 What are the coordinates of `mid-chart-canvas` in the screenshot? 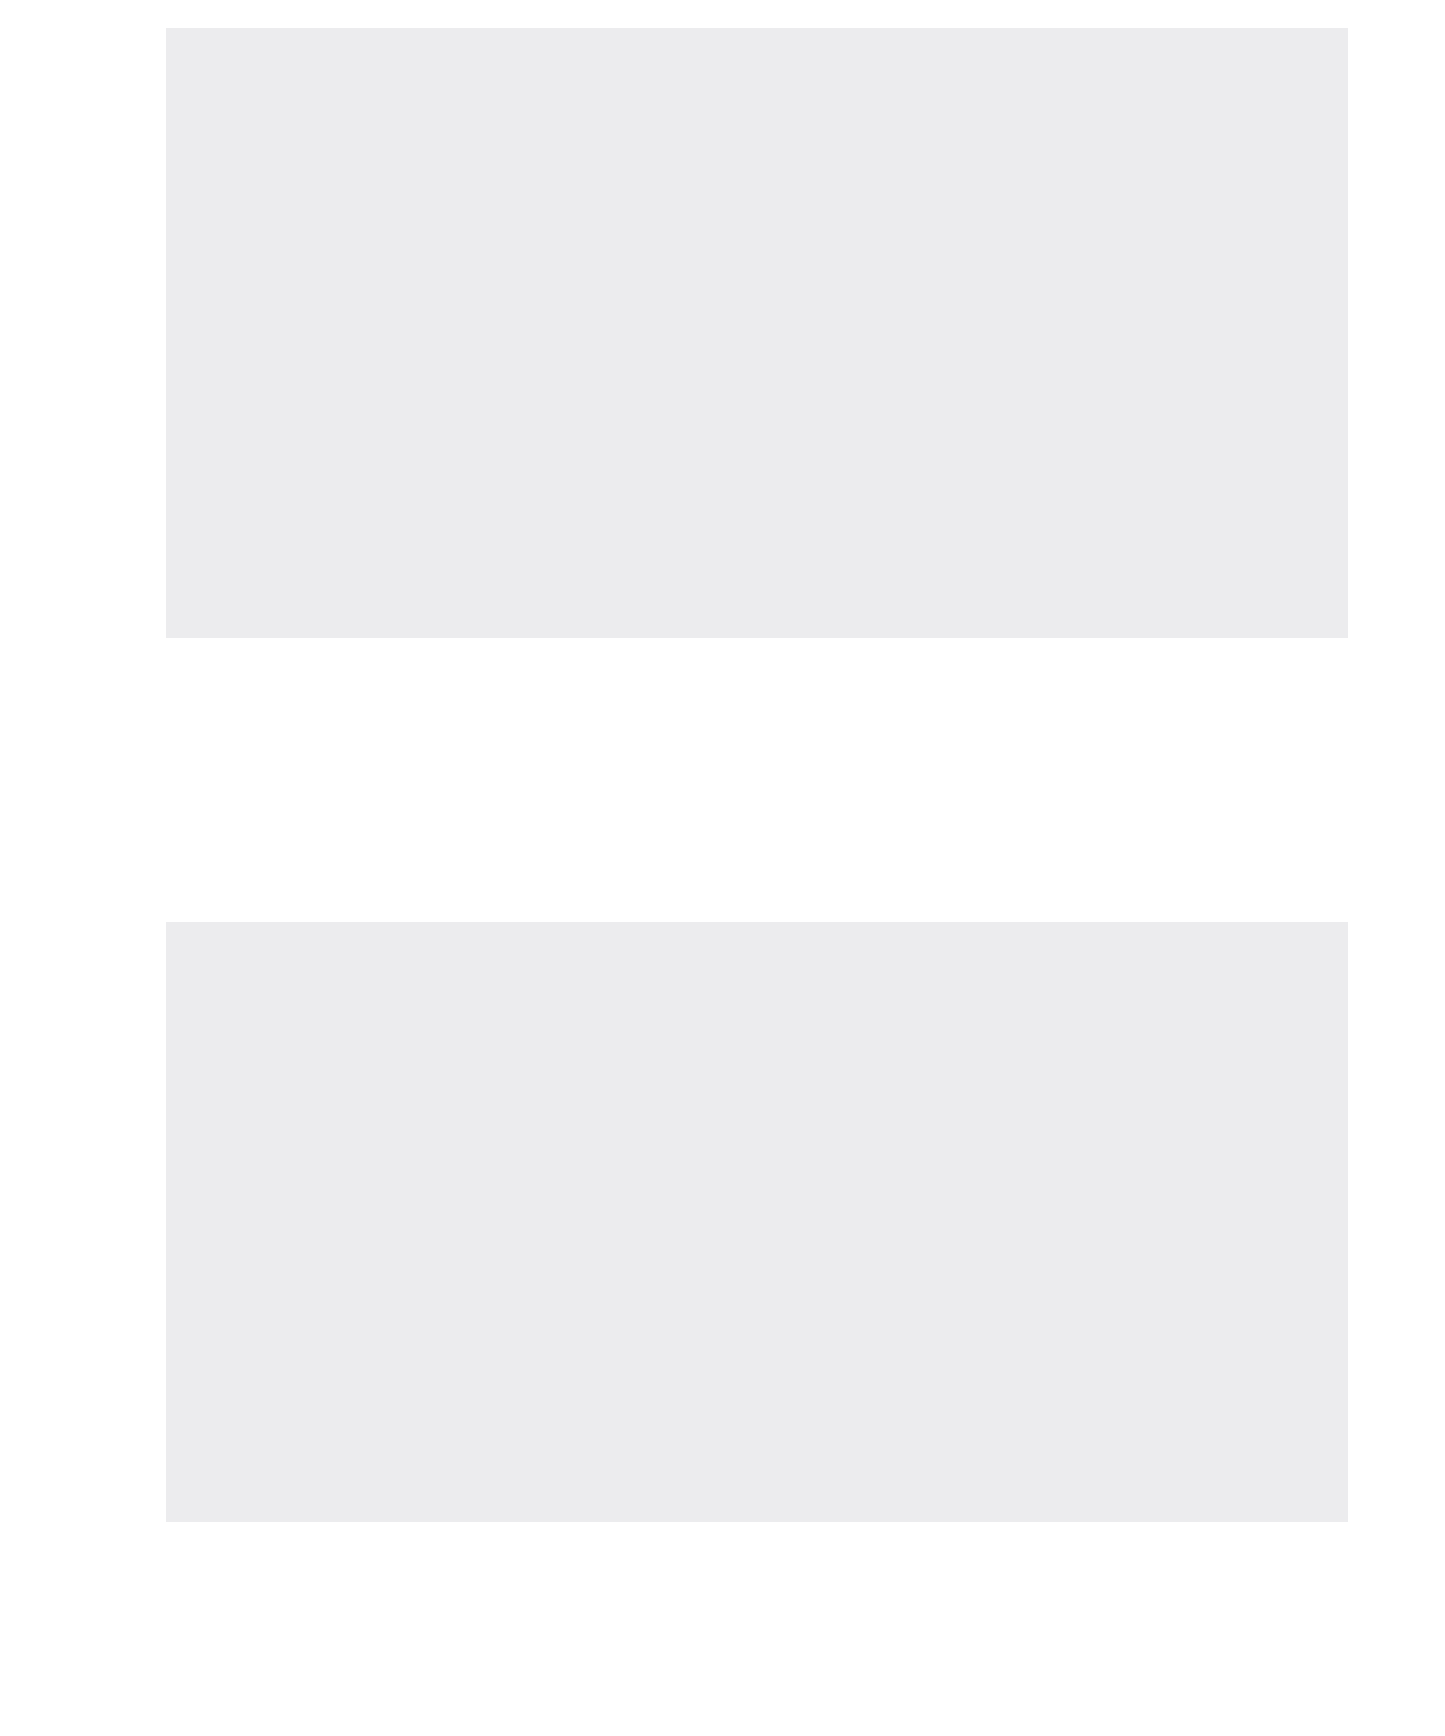 It's located at (316, 997).